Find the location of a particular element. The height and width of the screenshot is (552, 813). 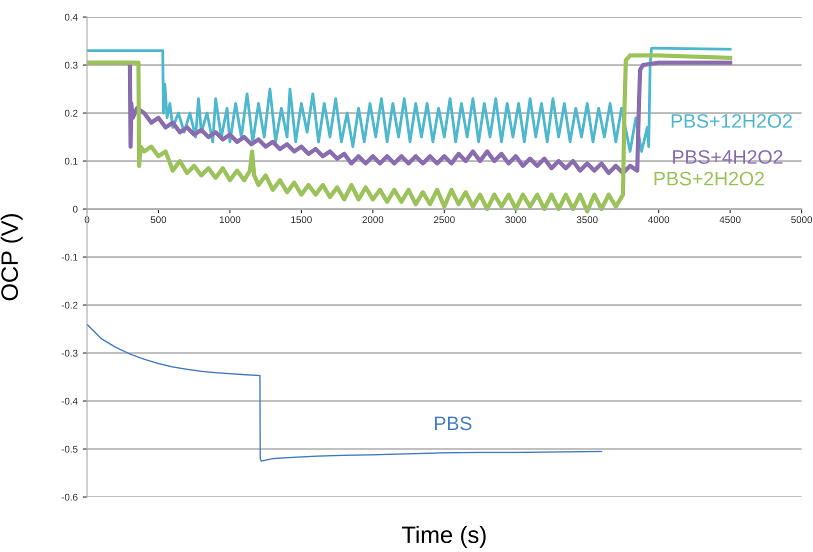

x-tick-label: 3500 is located at coordinates (587, 220).